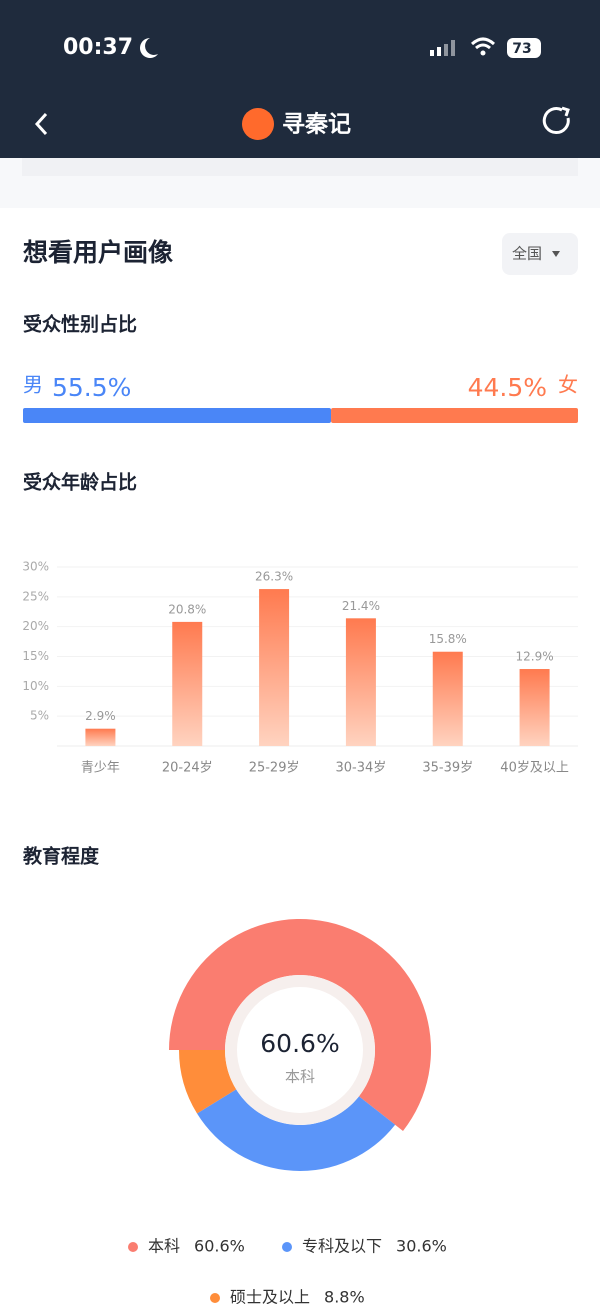 This screenshot has height=1308, width=600. What do you see at coordinates (447, 768) in the screenshot?
I see `x-tick-label: 35-39岁` at bounding box center [447, 768].